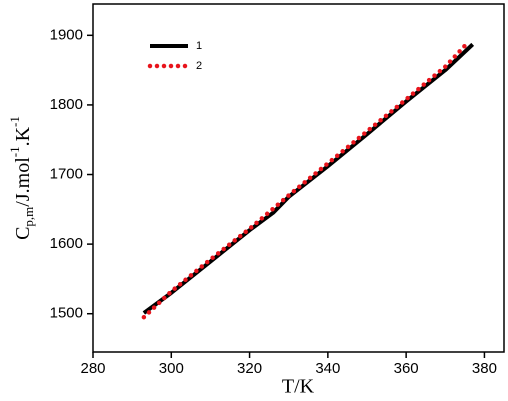 This screenshot has height=401, width=508. I want to click on y-axis-label: Cp,m/J.mol-1.K-1, so click(21, 178).